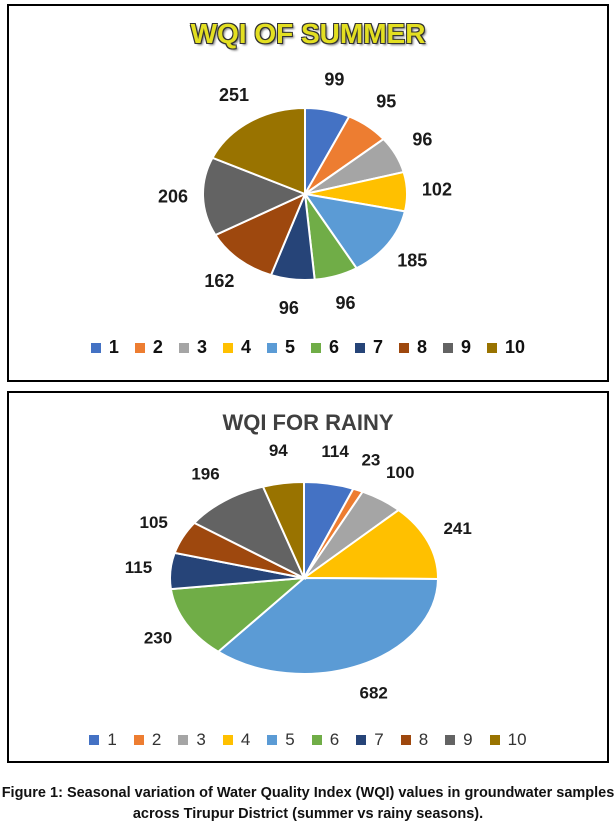  What do you see at coordinates (373, 693) in the screenshot?
I see `data-label-5: 682` at bounding box center [373, 693].